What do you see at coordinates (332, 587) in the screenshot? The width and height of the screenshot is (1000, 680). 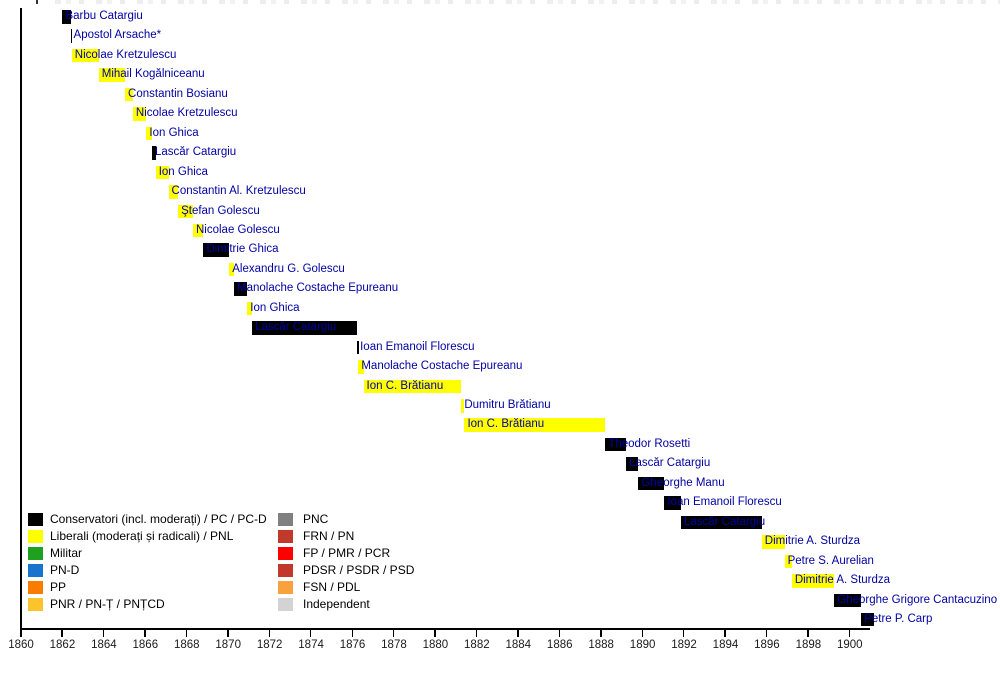 I see `legend-label: FSN / PDL` at bounding box center [332, 587].